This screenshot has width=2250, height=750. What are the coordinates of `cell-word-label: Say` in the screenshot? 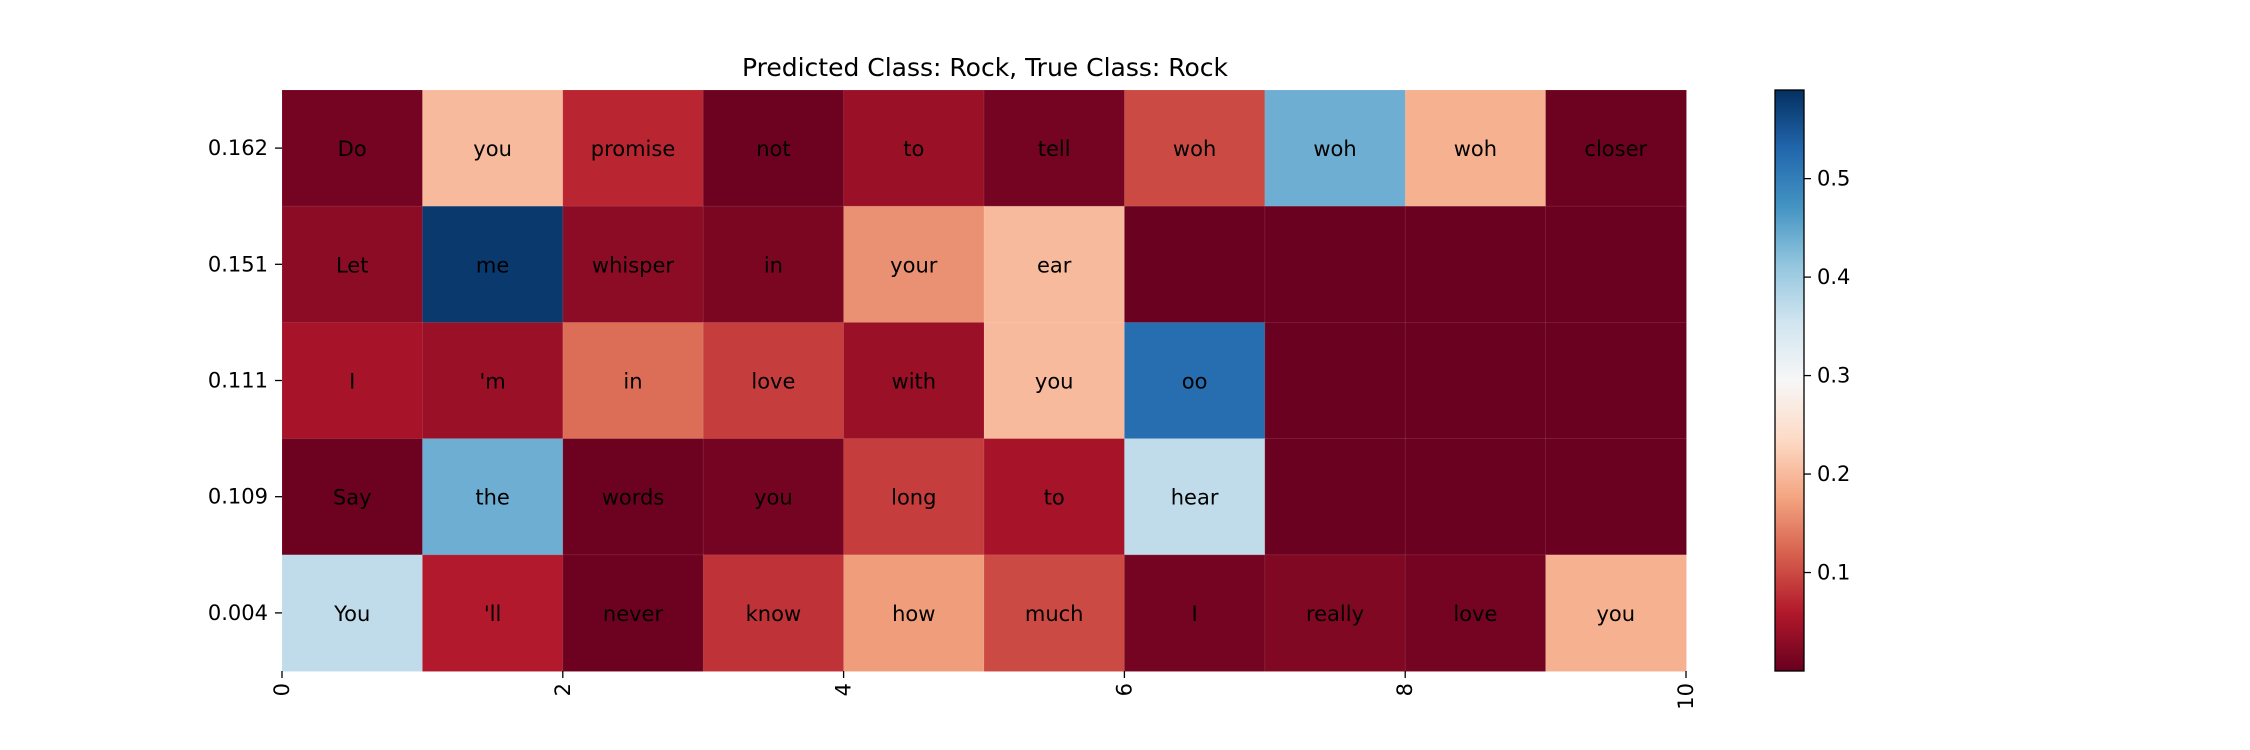 It's located at (352, 498).